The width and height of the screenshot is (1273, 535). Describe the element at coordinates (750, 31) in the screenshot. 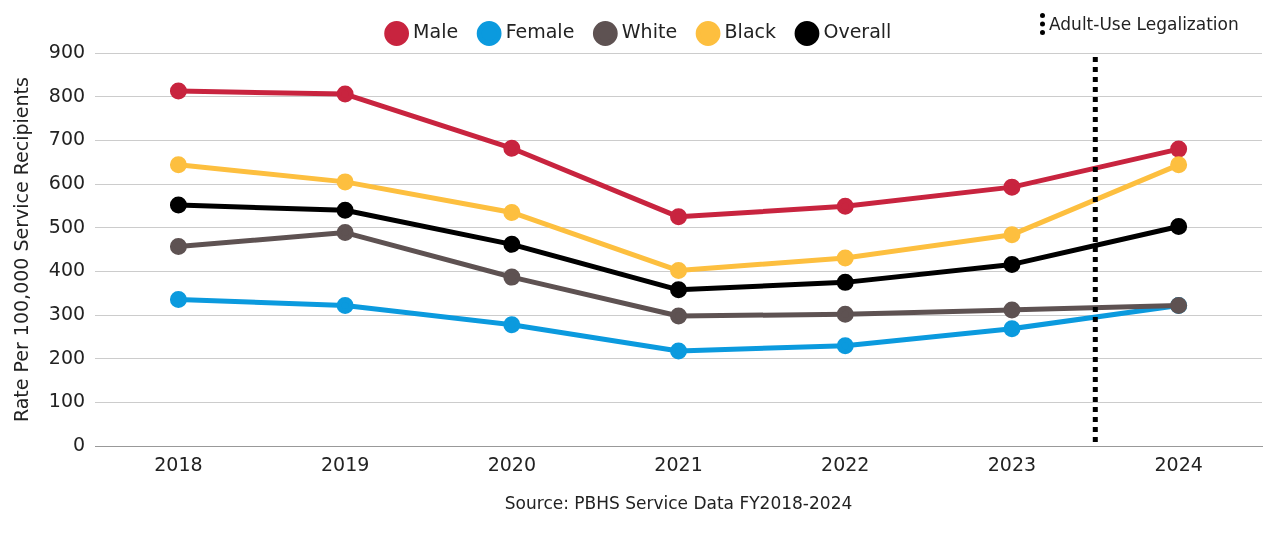

I see `legend-label: Black` at that location.